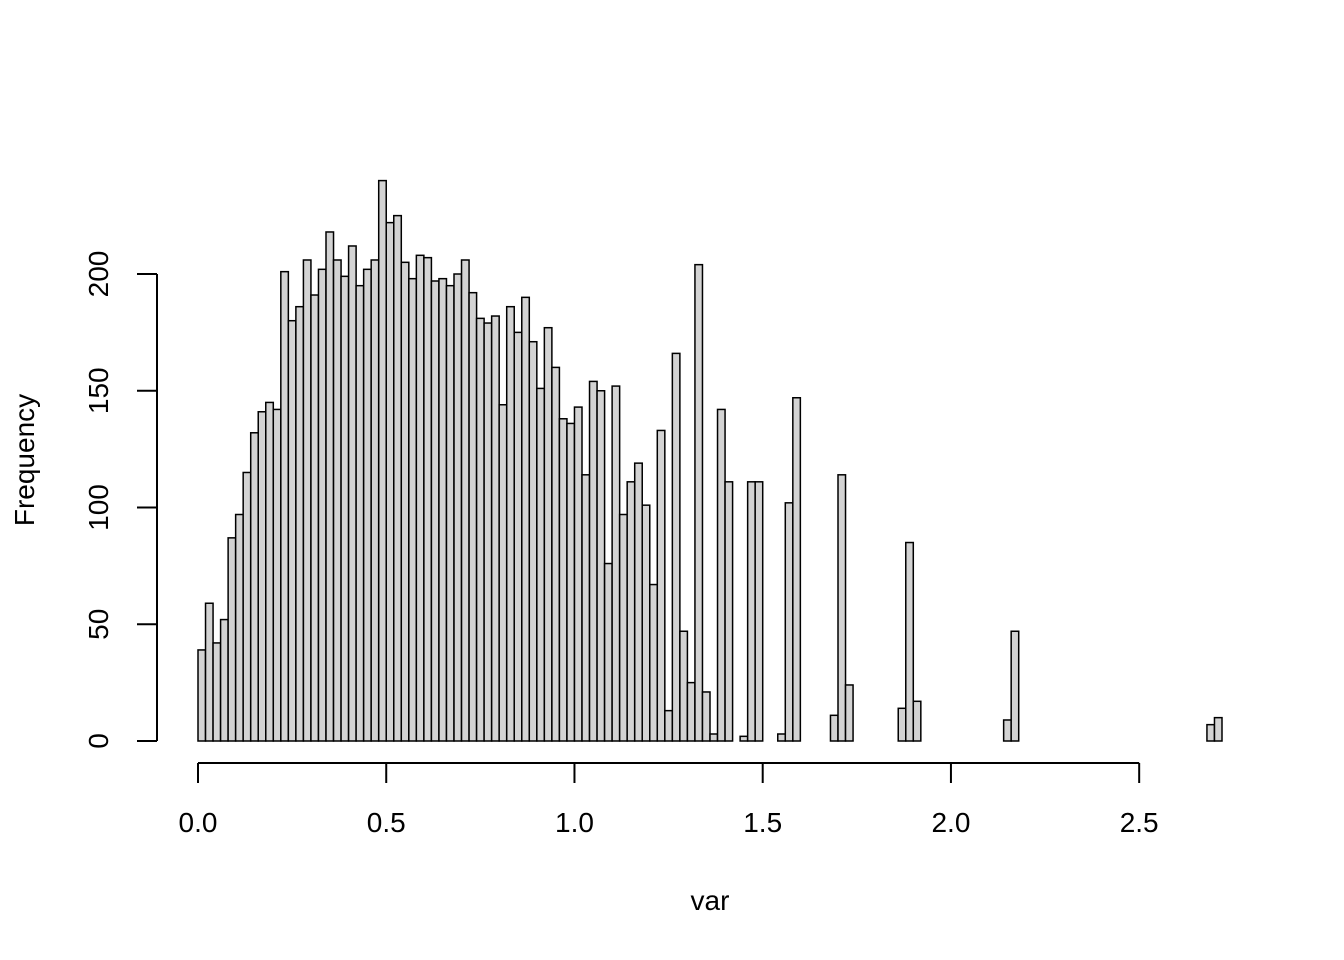 The image size is (1344, 960). What do you see at coordinates (98, 507) in the screenshot?
I see `y-tick-label: 100` at bounding box center [98, 507].